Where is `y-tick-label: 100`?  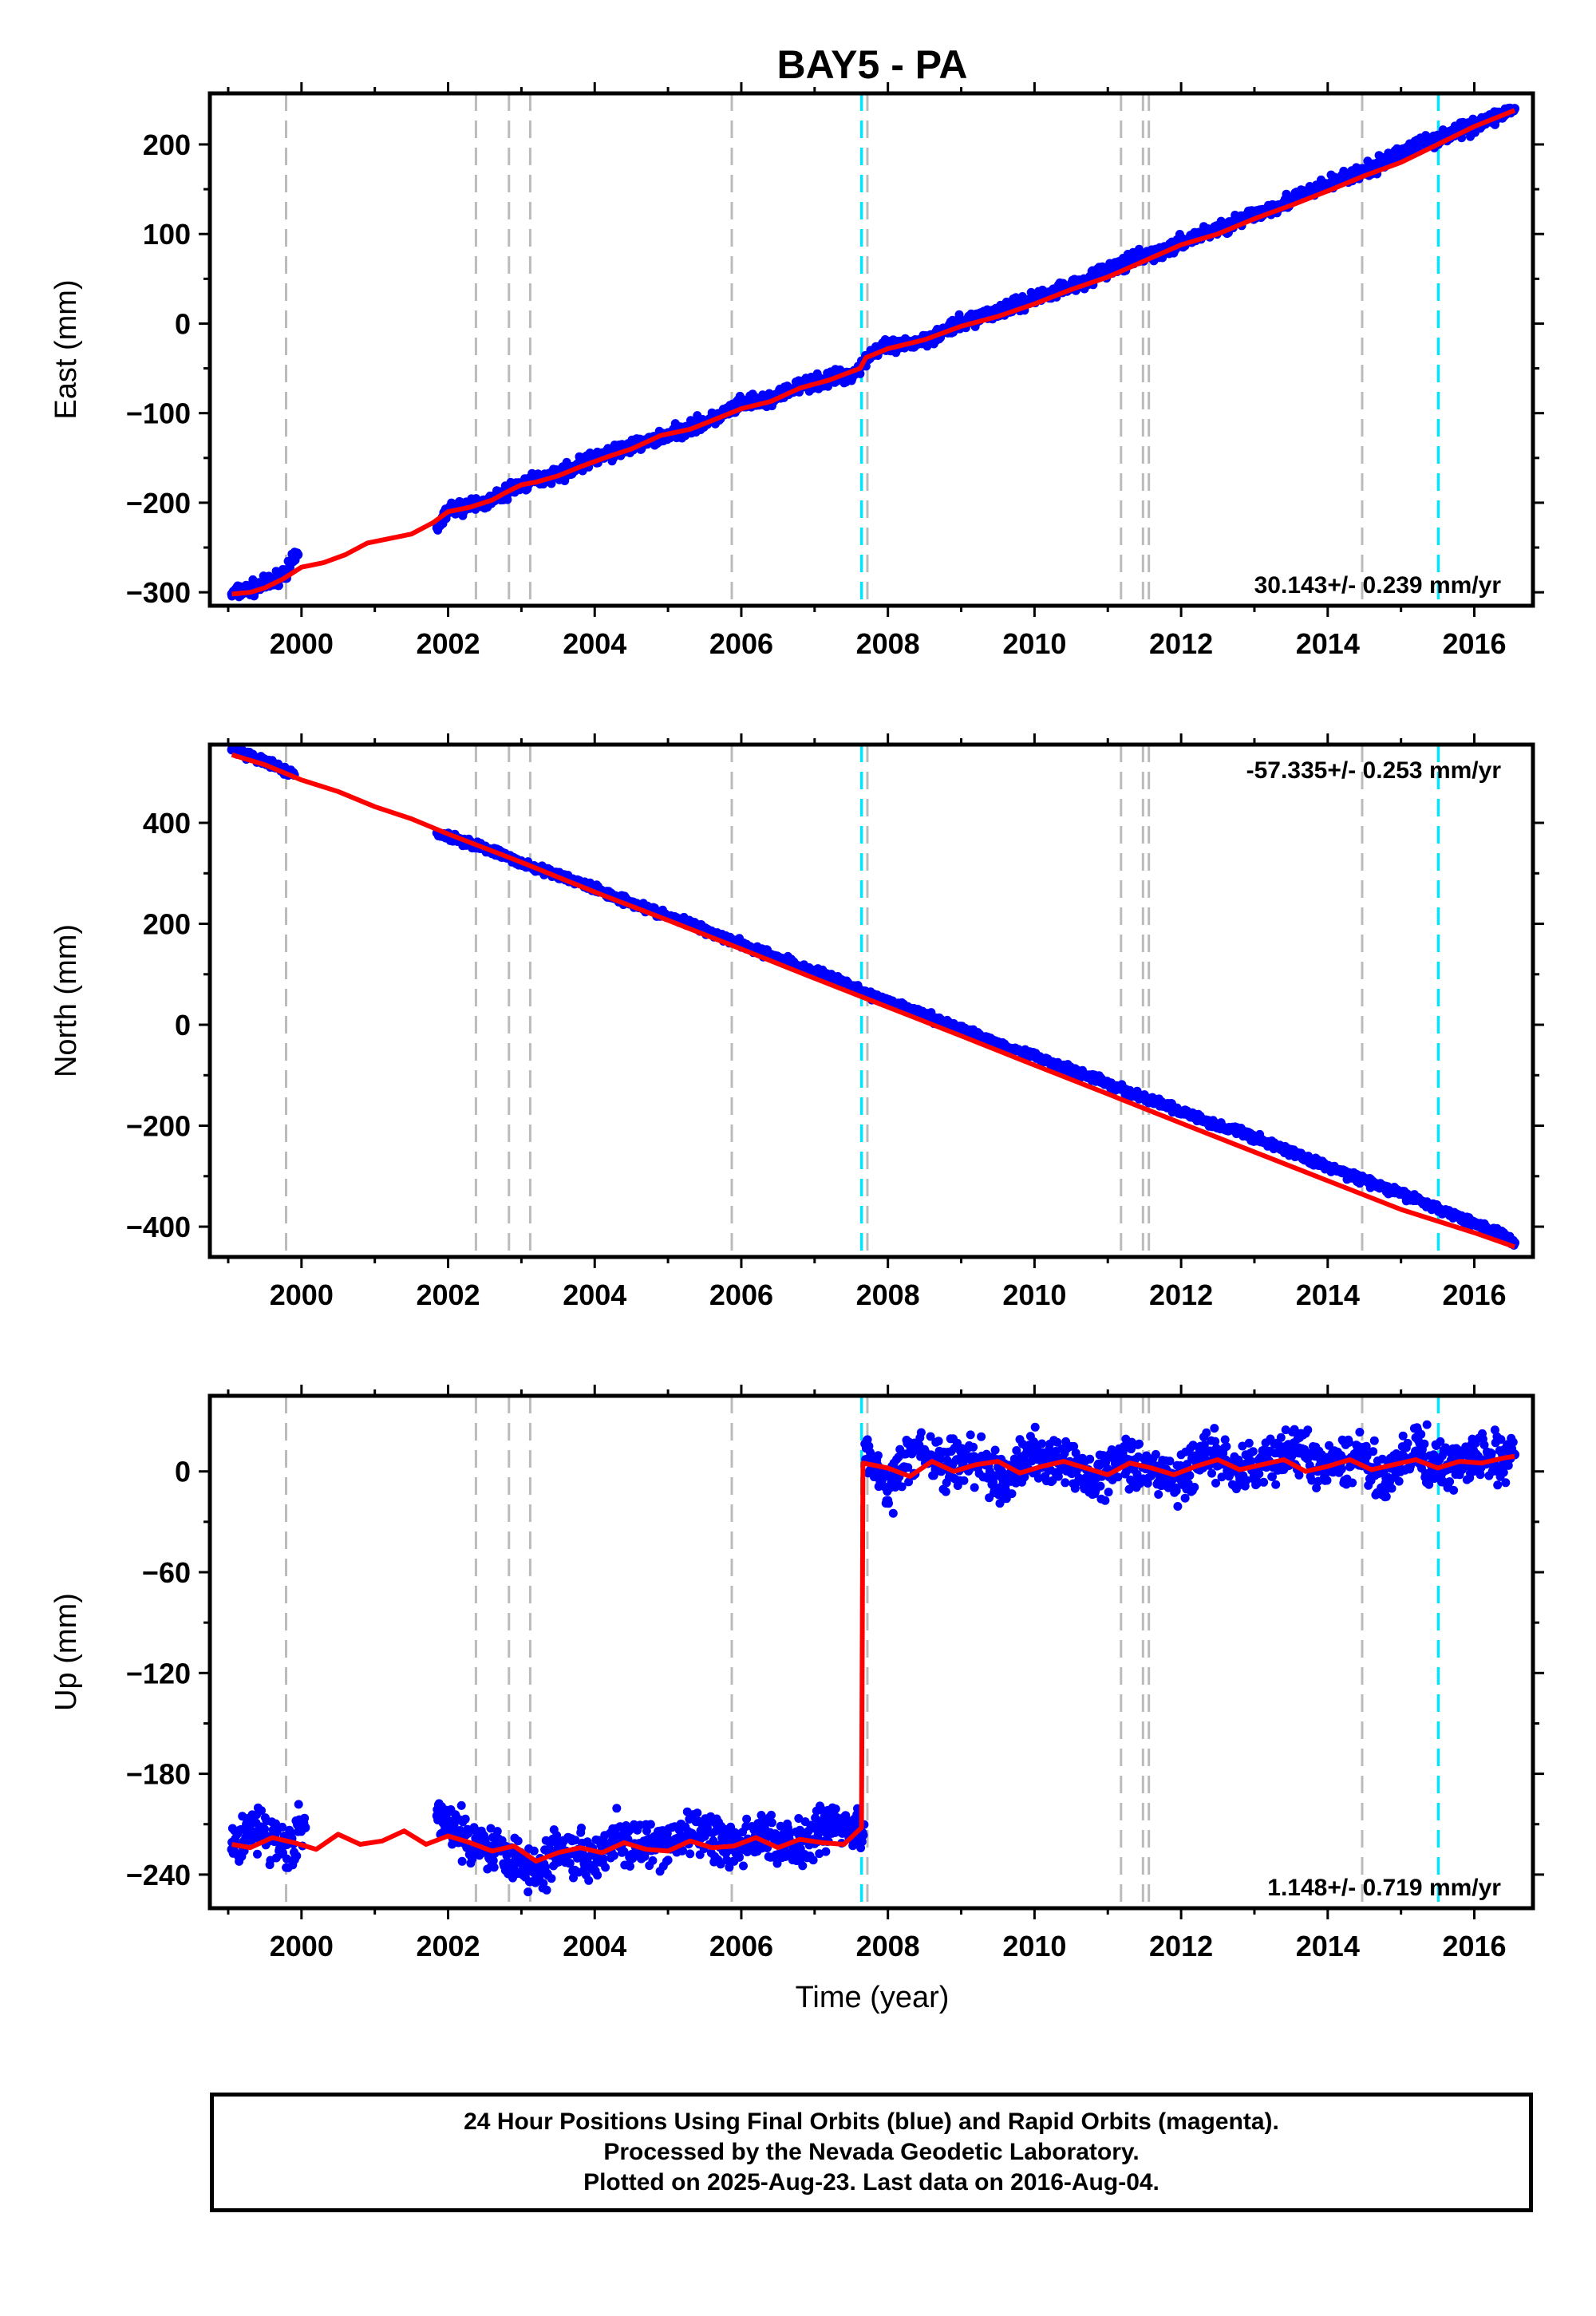
y-tick-label: 100 is located at coordinates (167, 234).